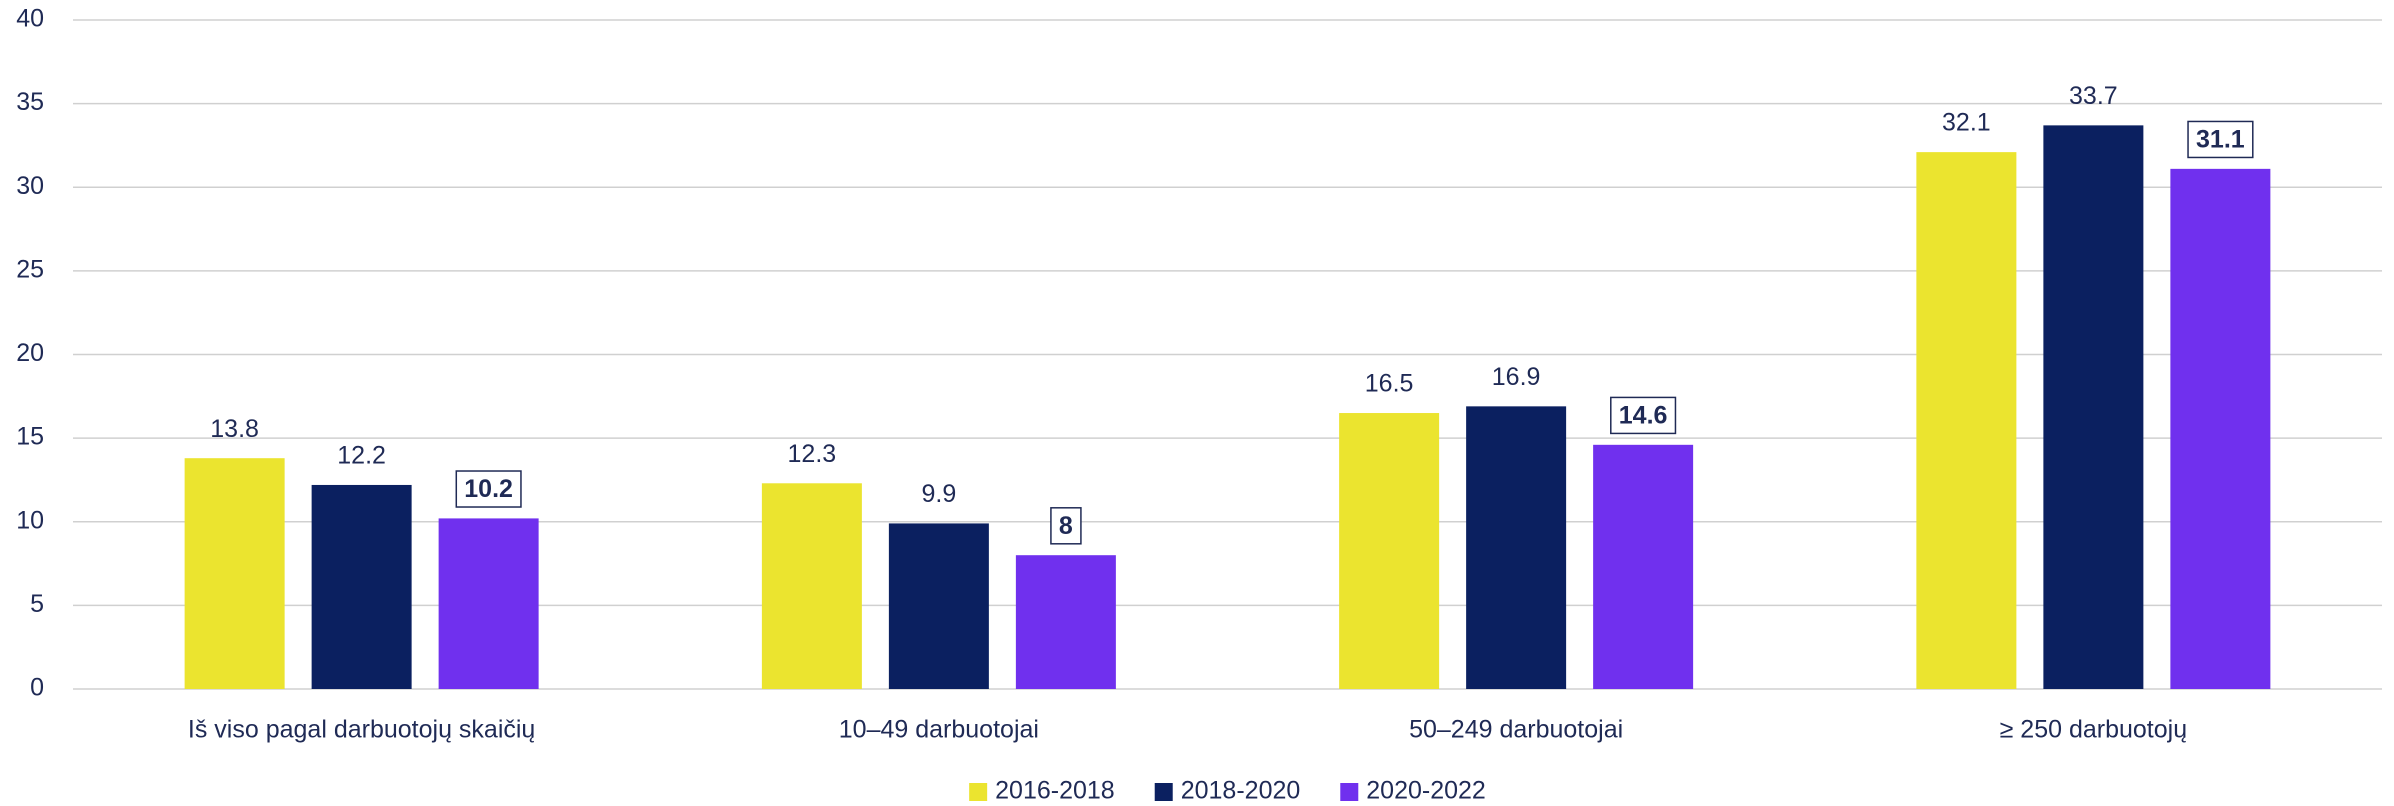  I want to click on x-tick-label: Iš viso pagal darbuotojų skaičių, so click(361, 730).